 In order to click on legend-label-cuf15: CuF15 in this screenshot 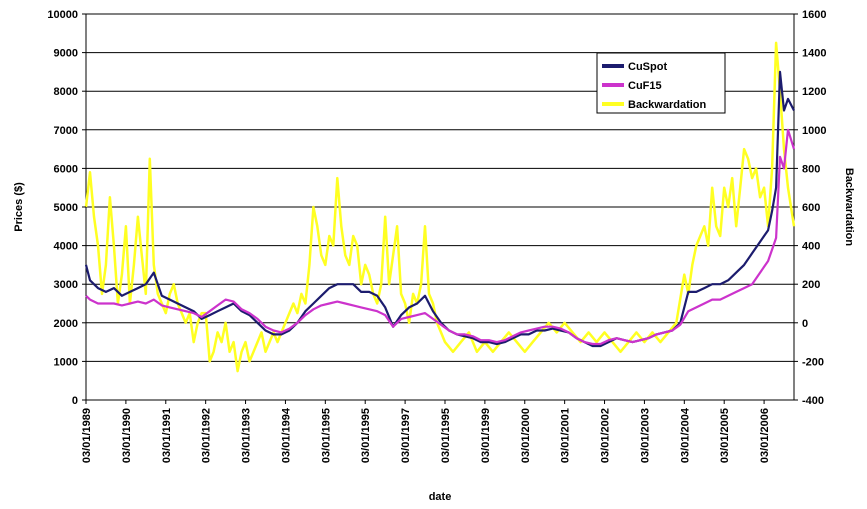, I will do `click(645, 86)`.